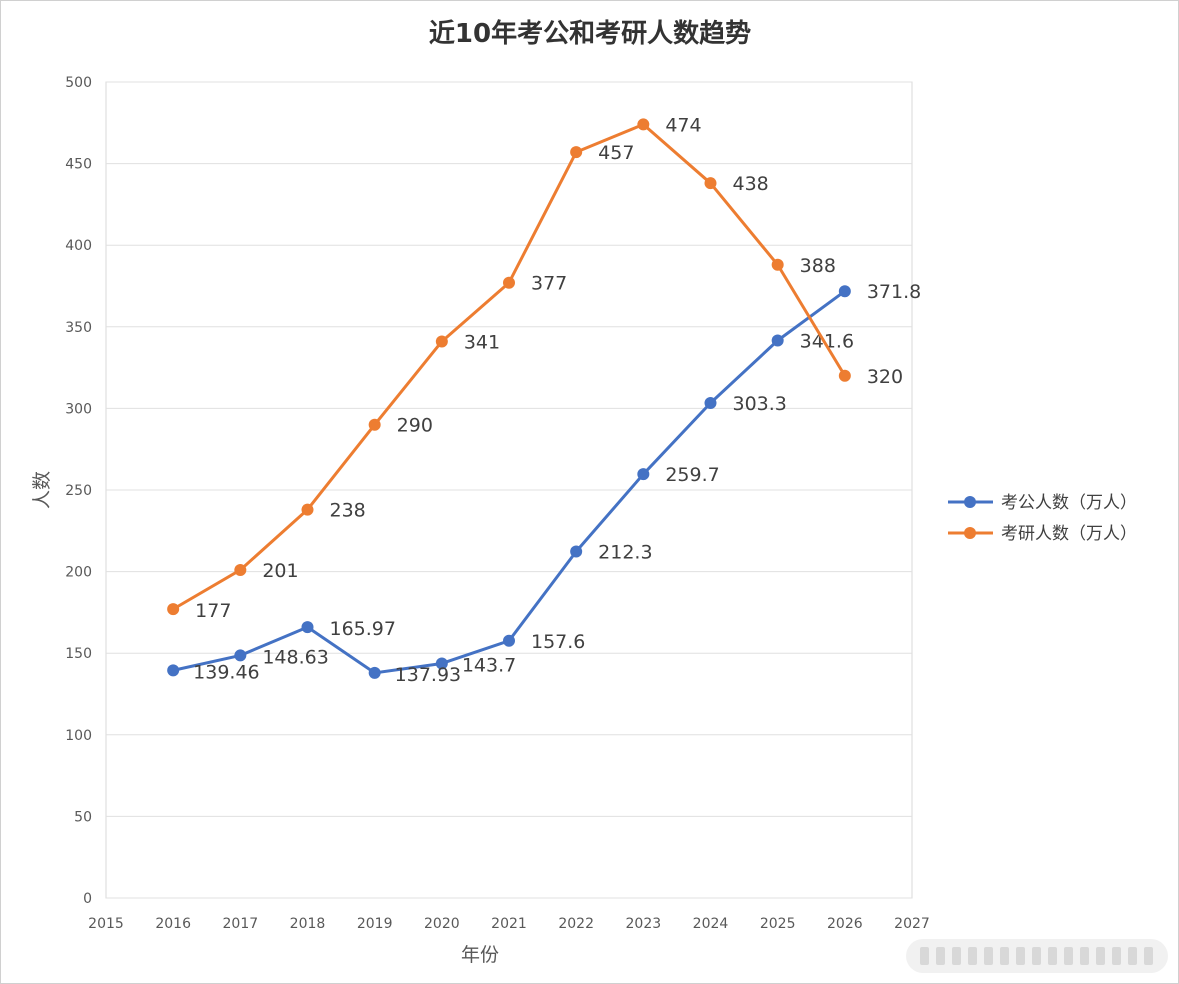 The height and width of the screenshot is (984, 1179). What do you see at coordinates (78, 491) in the screenshot?
I see `y-tick-label: 250` at bounding box center [78, 491].